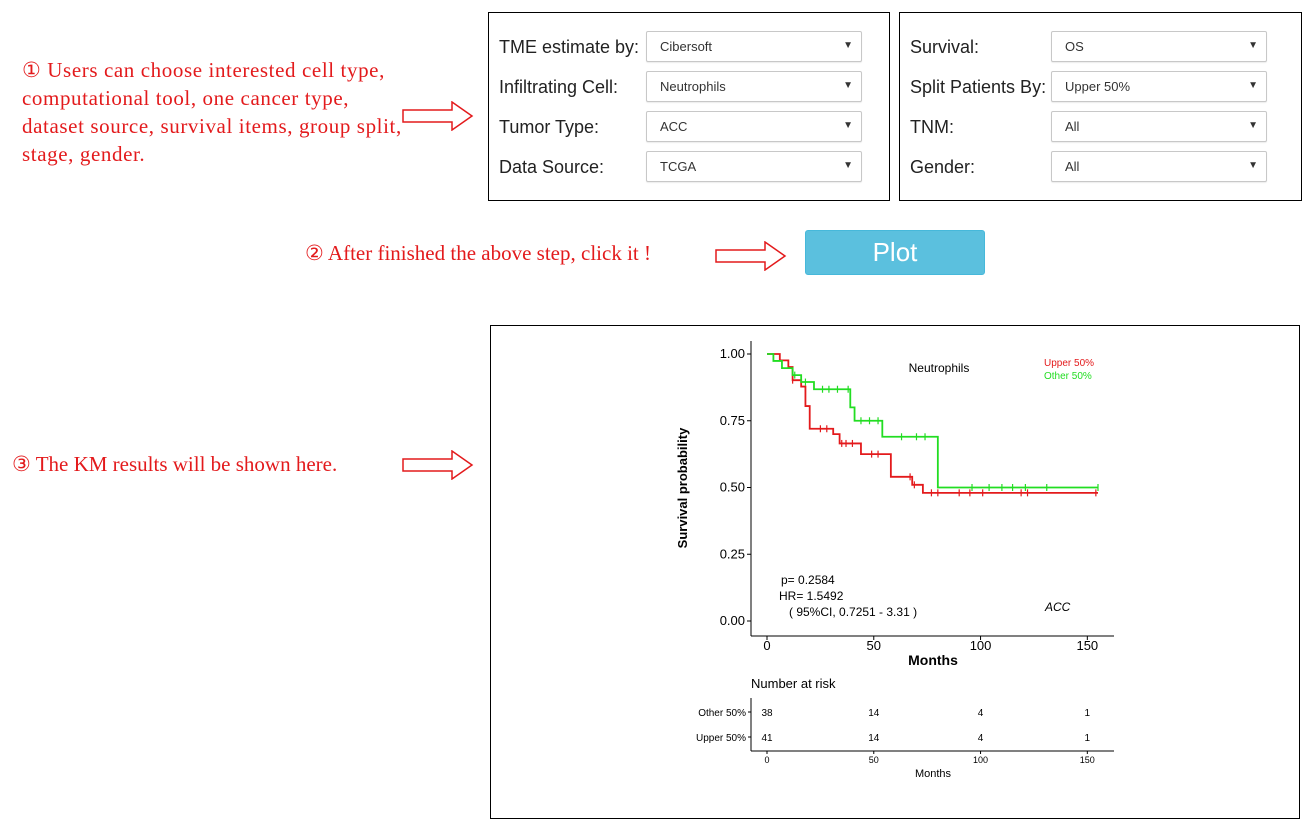 The width and height of the screenshot is (1312, 824). I want to click on plot-button: Plot, so click(895, 252).